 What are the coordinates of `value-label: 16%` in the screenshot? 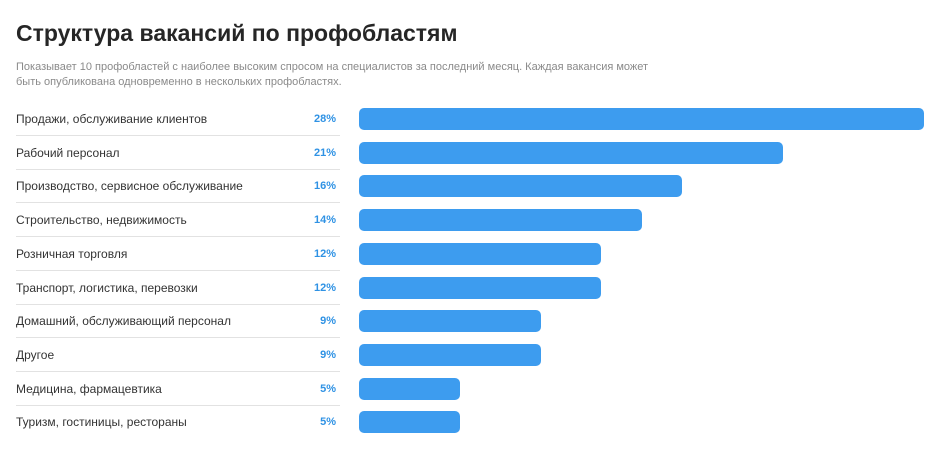 It's located at (324, 186).